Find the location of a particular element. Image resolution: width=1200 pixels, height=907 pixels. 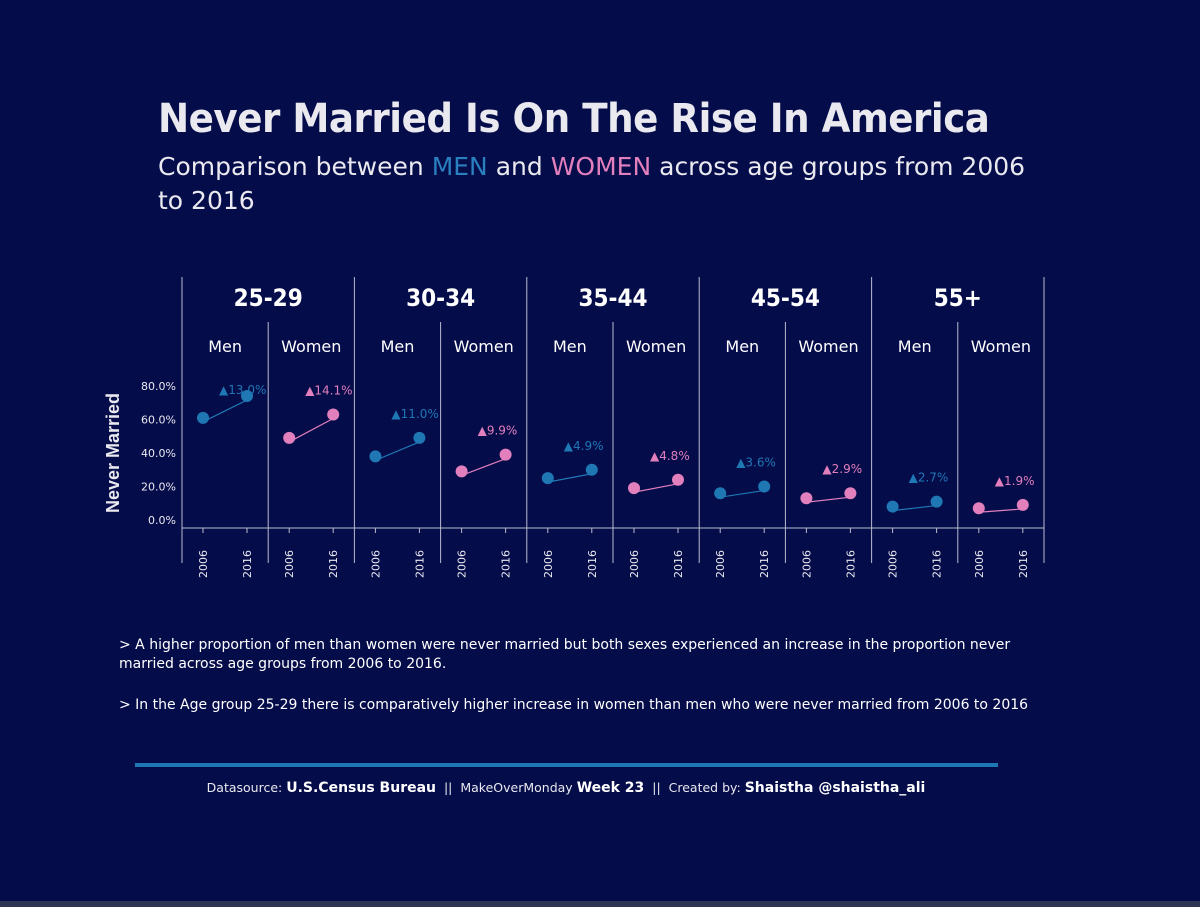

age-group-header: 55+ is located at coordinates (958, 298).